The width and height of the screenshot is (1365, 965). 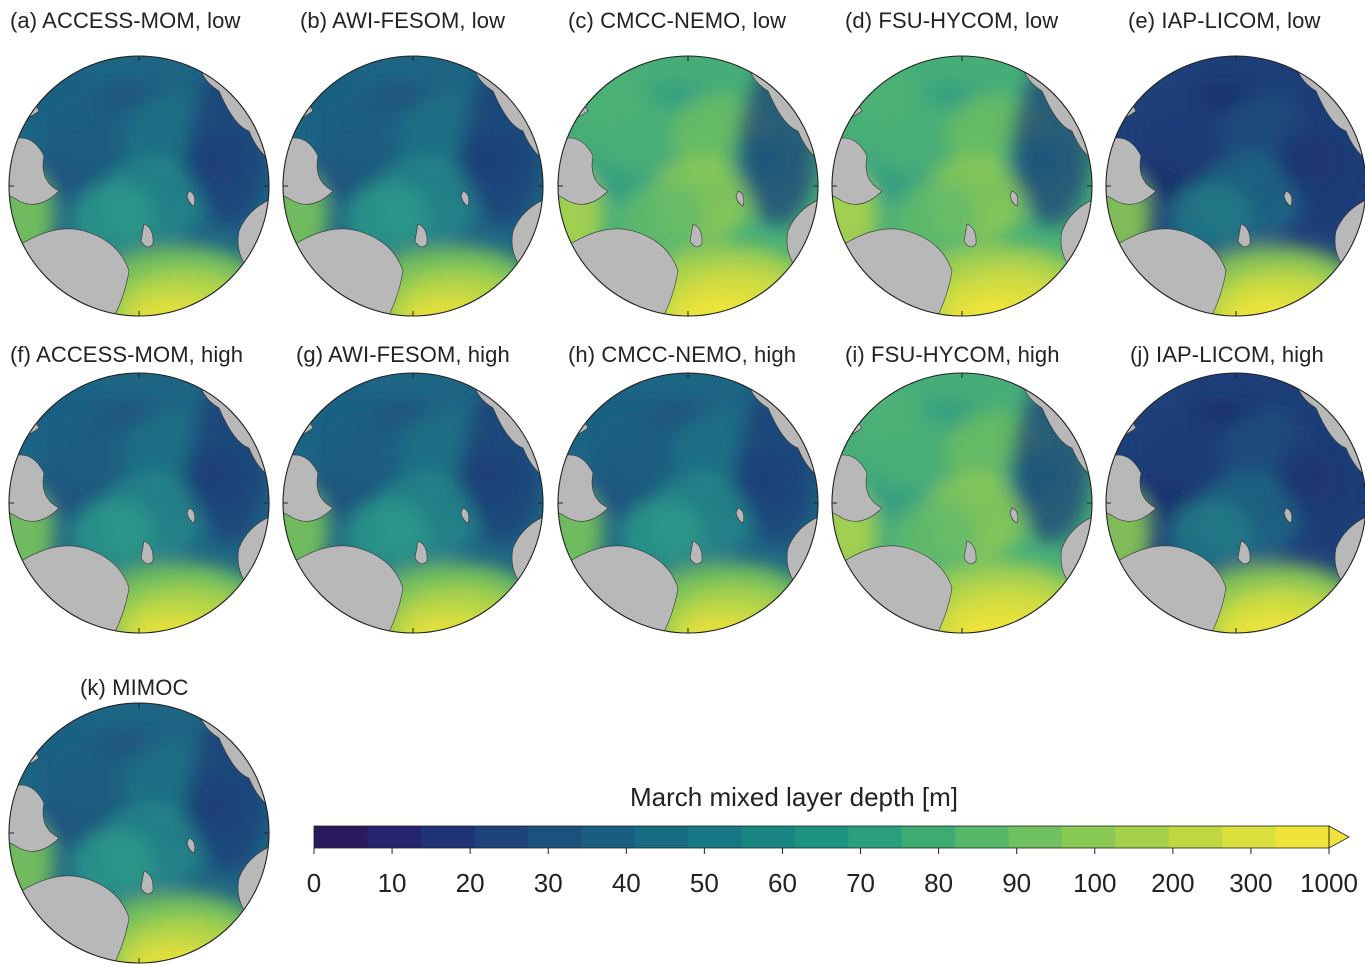 What do you see at coordinates (677, 20) in the screenshot?
I see `panel-title-c: (c) CMCC-NEMO, low` at bounding box center [677, 20].